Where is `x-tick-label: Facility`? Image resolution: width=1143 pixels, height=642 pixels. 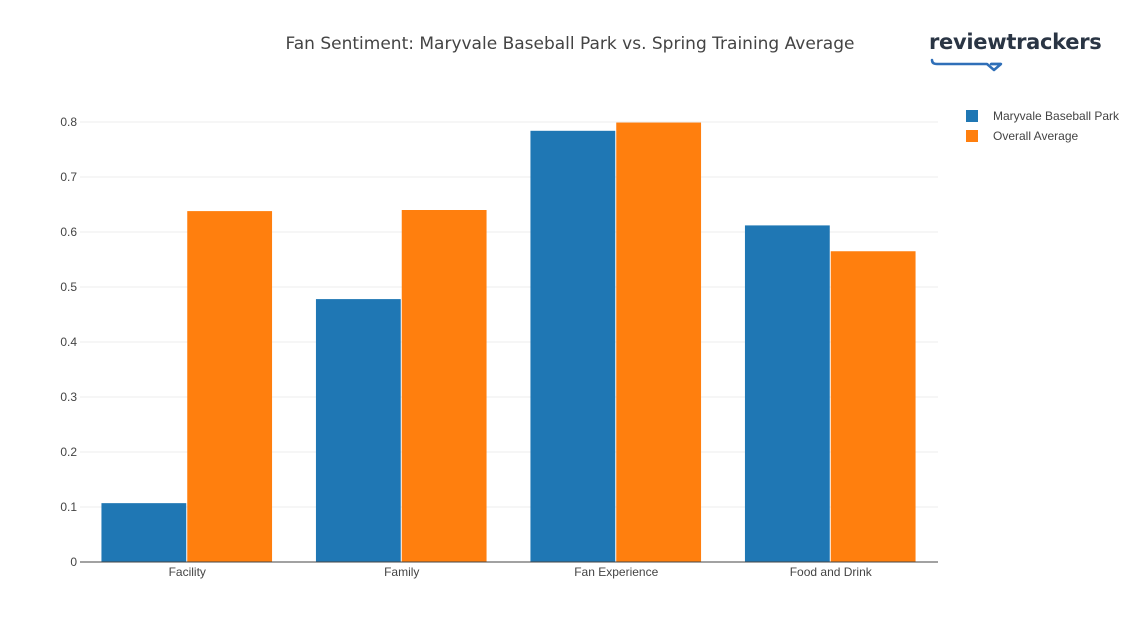 x-tick-label: Facility is located at coordinates (187, 572).